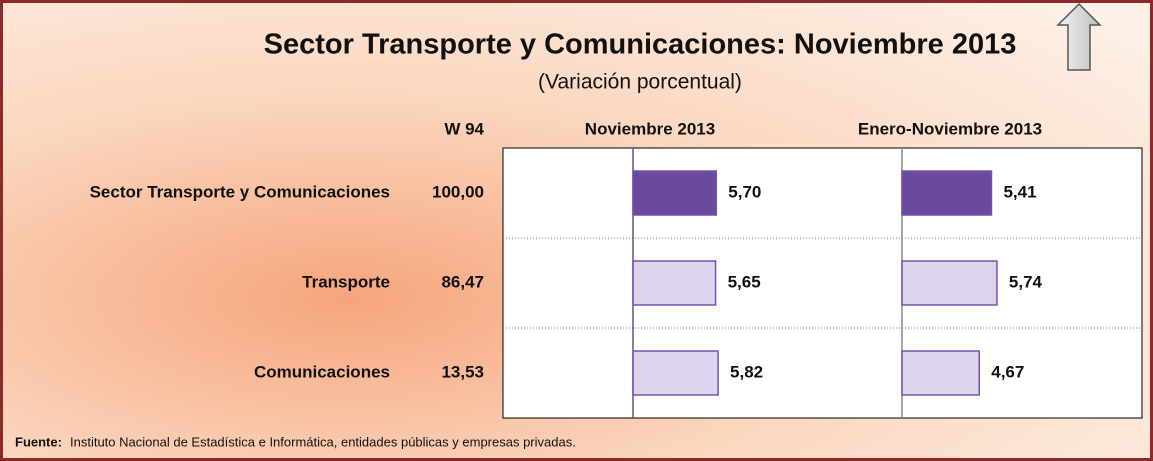 The image size is (1153, 461). What do you see at coordinates (744, 281) in the screenshot?
I see `value-label: 5,65` at bounding box center [744, 281].